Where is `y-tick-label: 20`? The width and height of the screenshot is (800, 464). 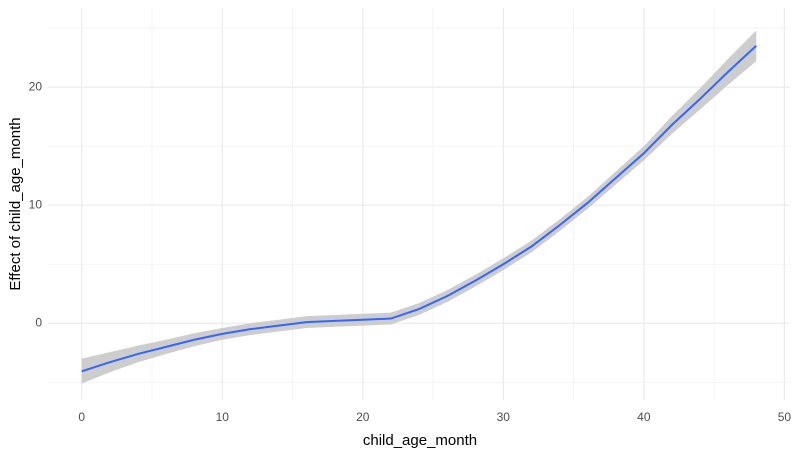 y-tick-label: 20 is located at coordinates (36, 86).